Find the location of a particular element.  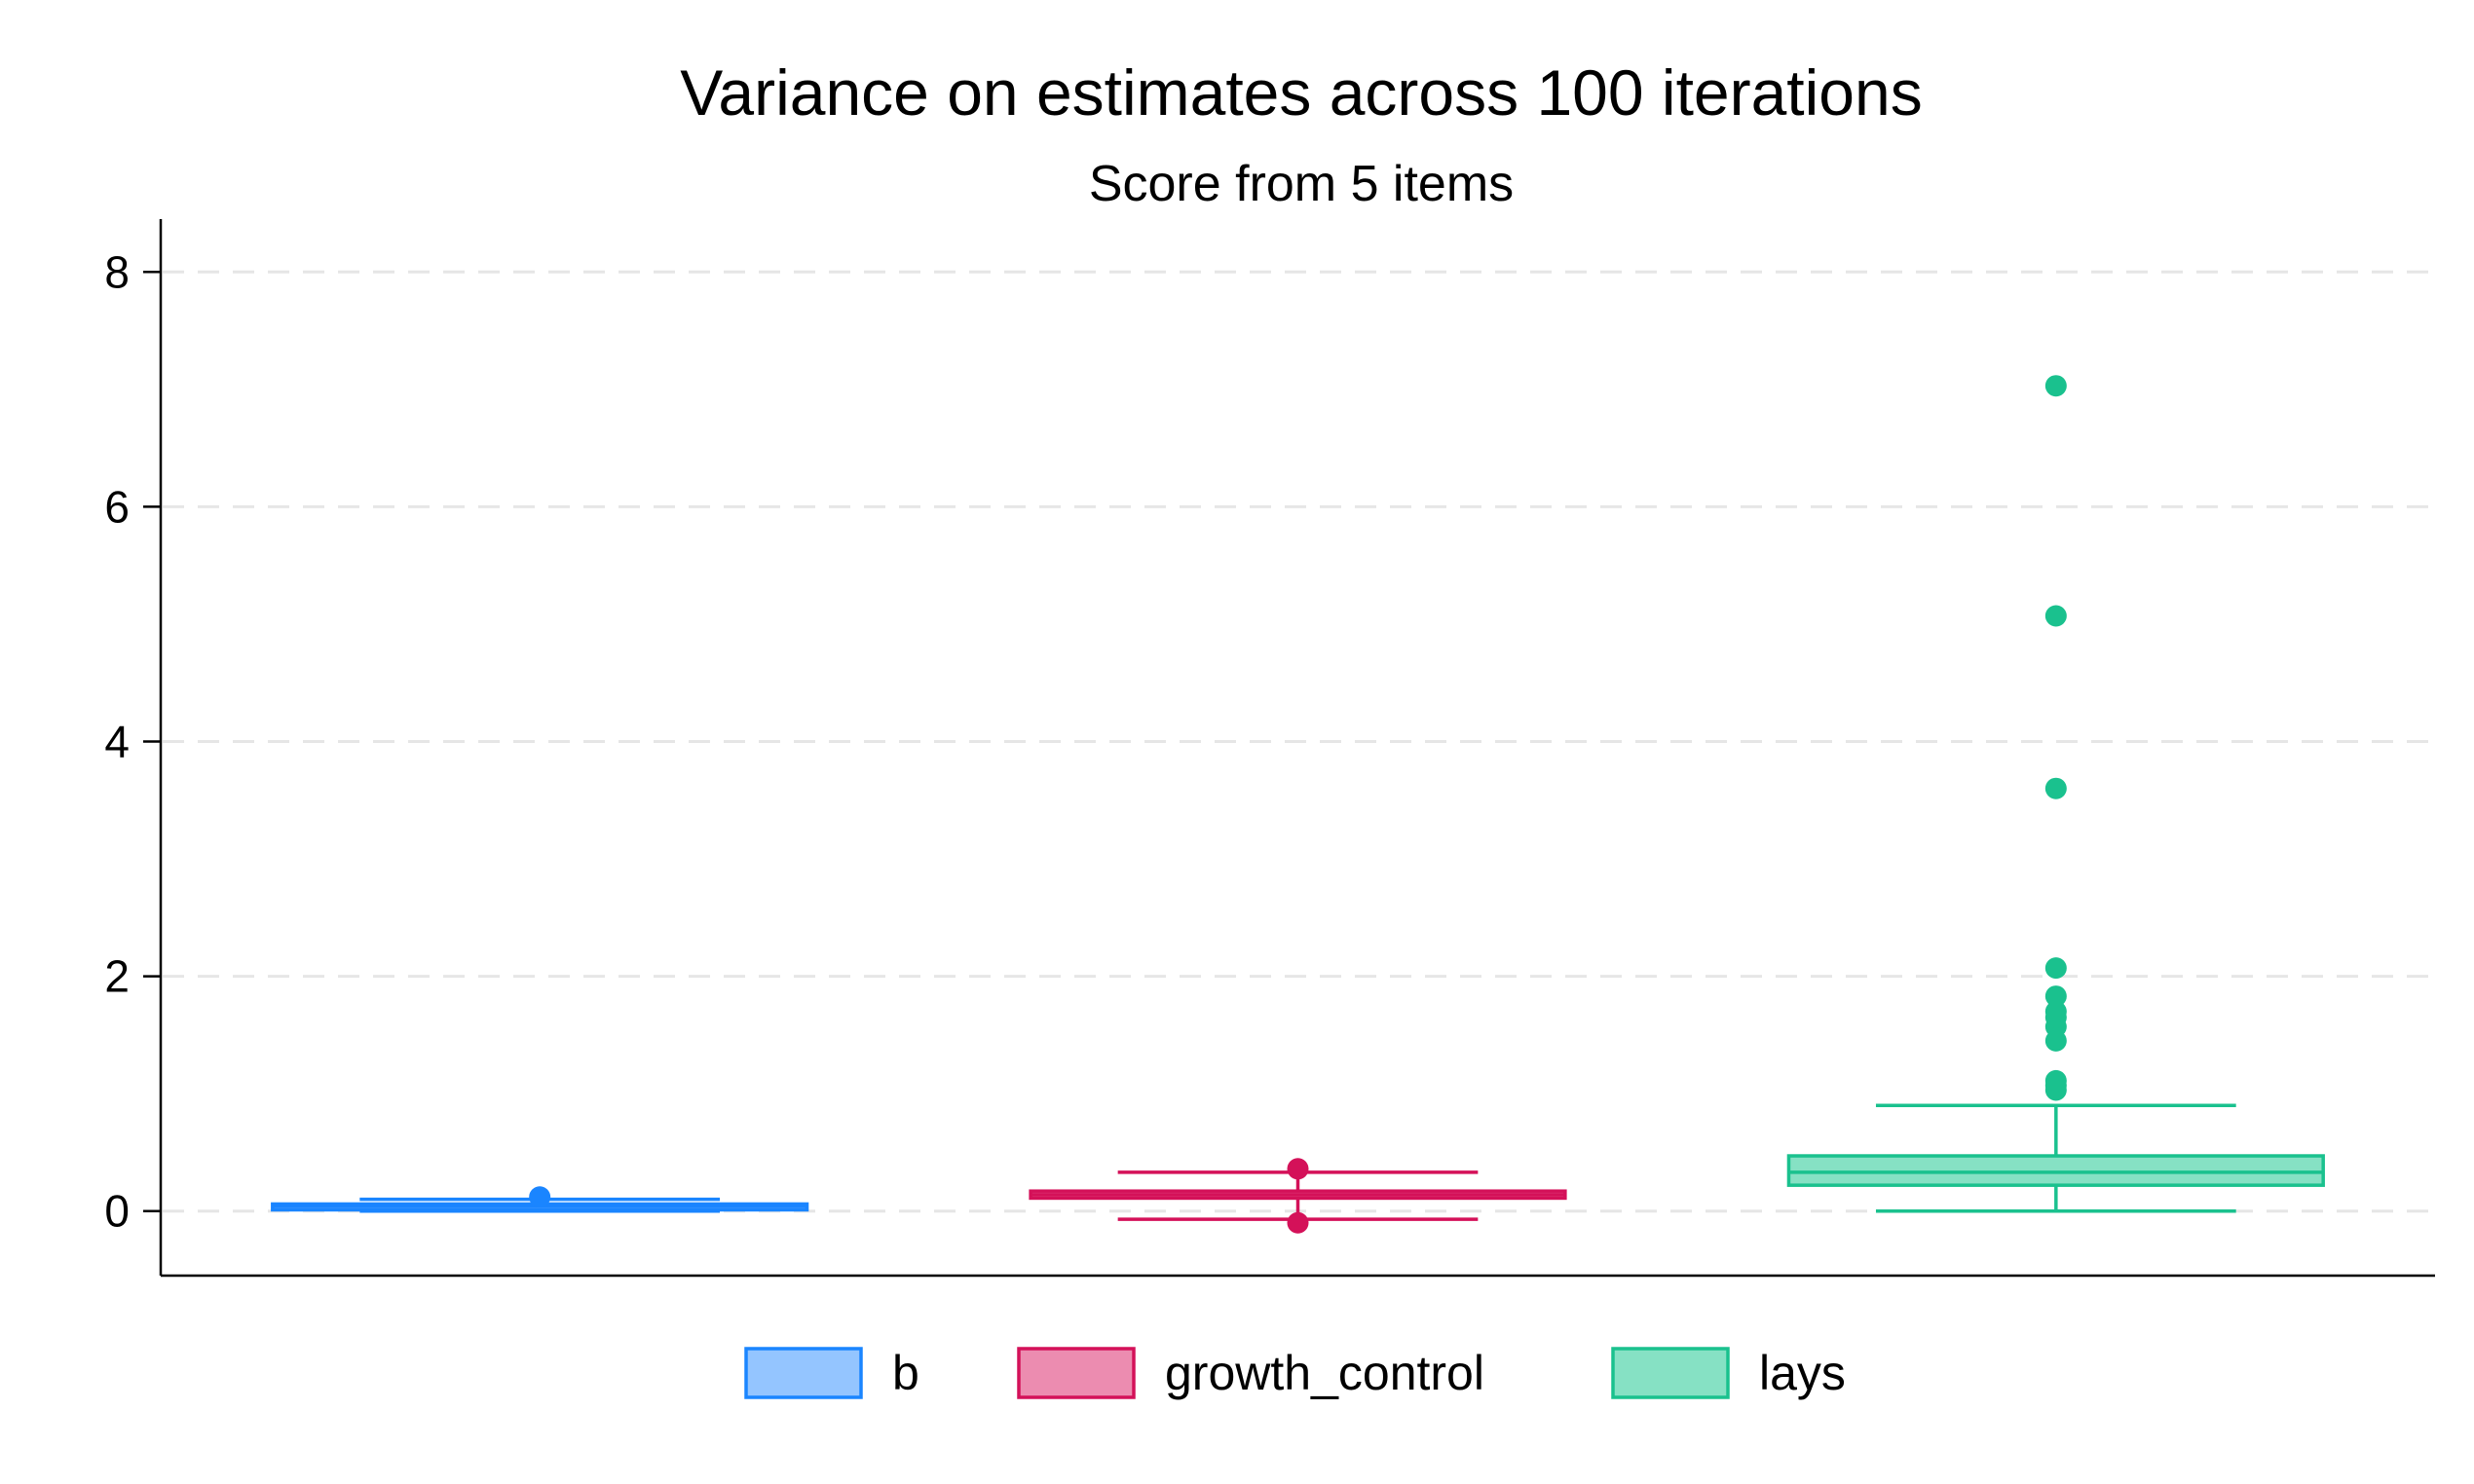

legend-item-lays: lays is located at coordinates (1729, 1373).